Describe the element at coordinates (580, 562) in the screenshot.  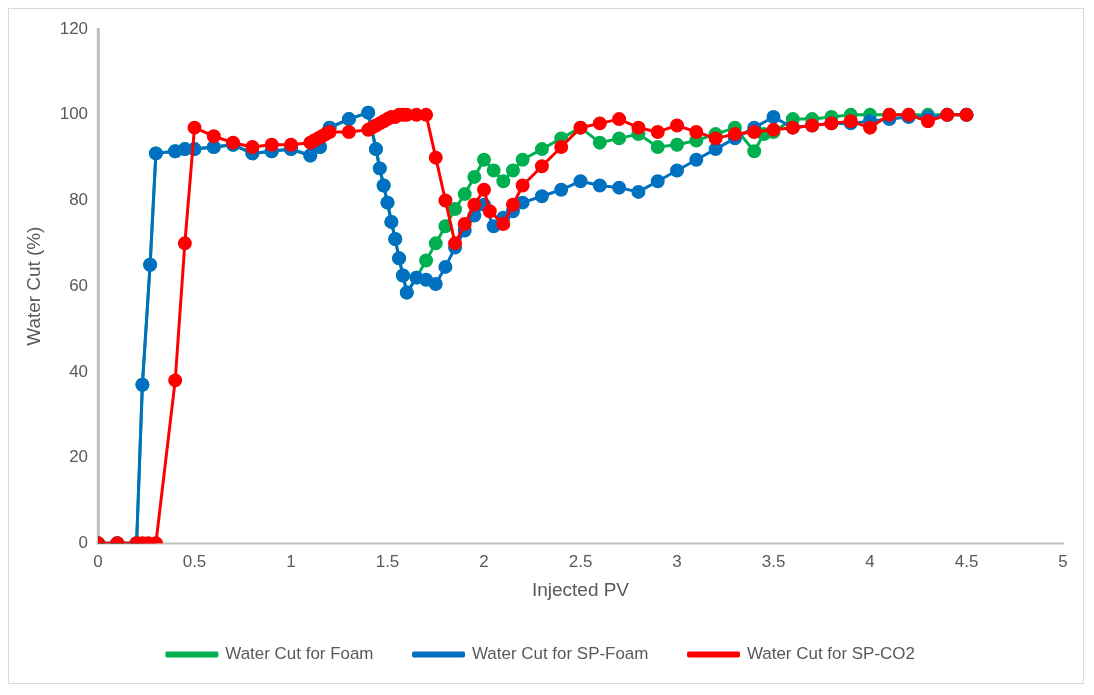
I see `x-tick-label: 2.5` at that location.